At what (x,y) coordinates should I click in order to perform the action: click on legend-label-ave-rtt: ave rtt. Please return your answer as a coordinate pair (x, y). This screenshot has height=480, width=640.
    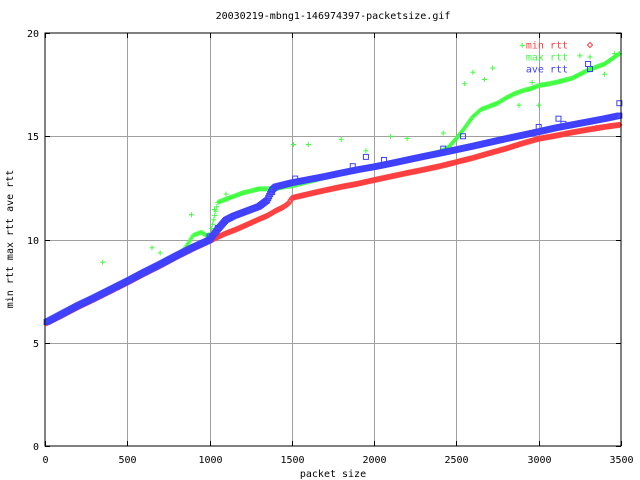
    Looking at the image, I should click on (547, 70).